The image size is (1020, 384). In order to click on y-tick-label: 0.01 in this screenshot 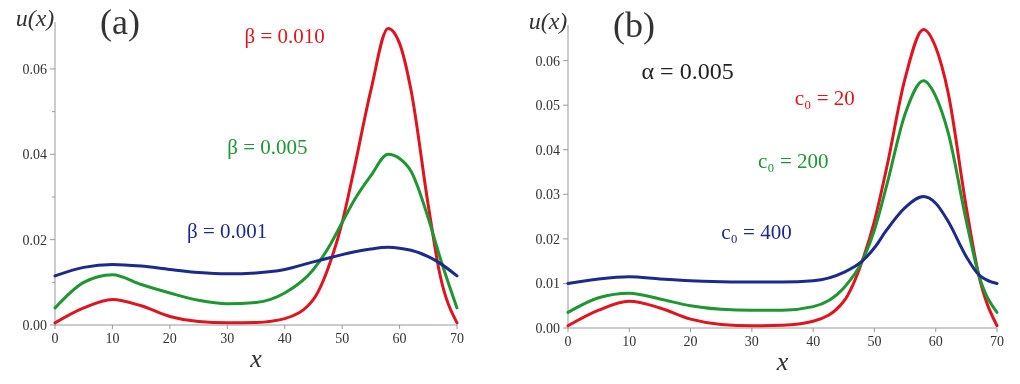, I will do `click(547, 284)`.